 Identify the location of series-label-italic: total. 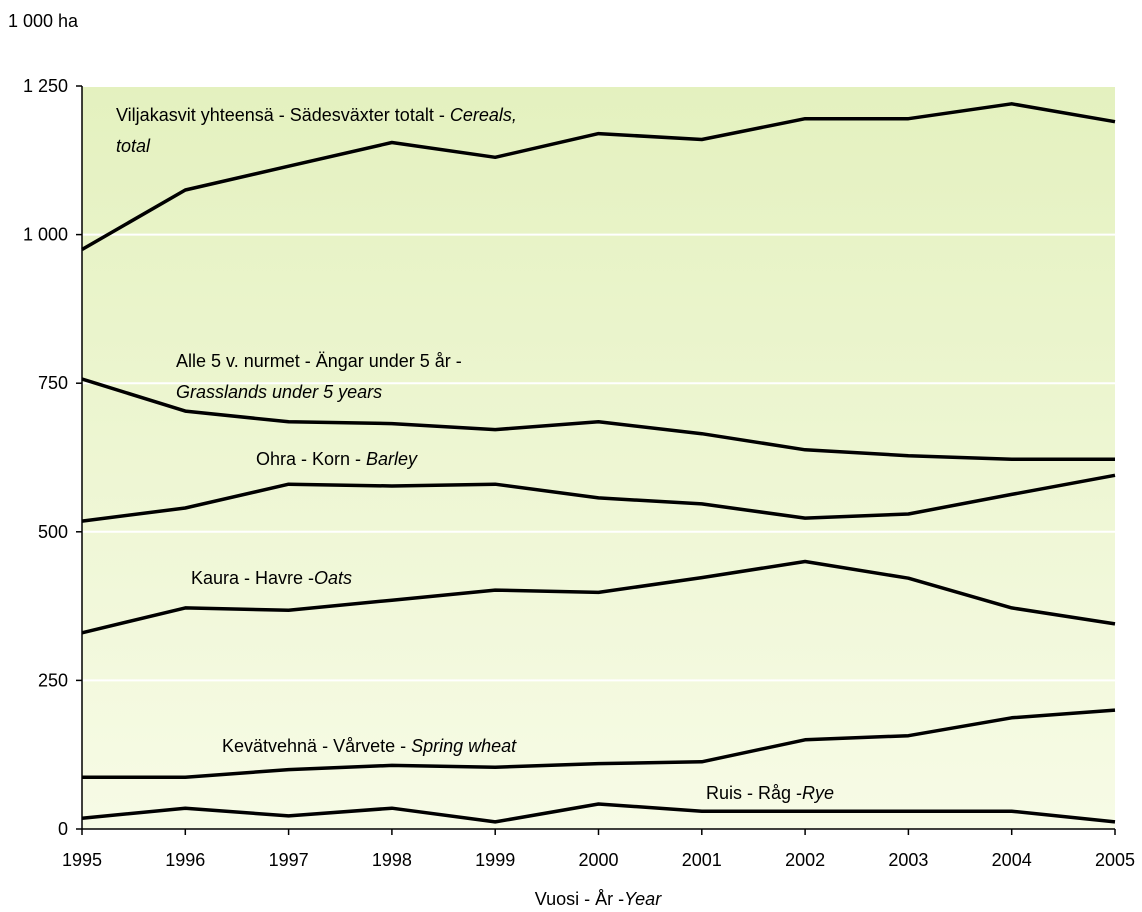
(133, 146).